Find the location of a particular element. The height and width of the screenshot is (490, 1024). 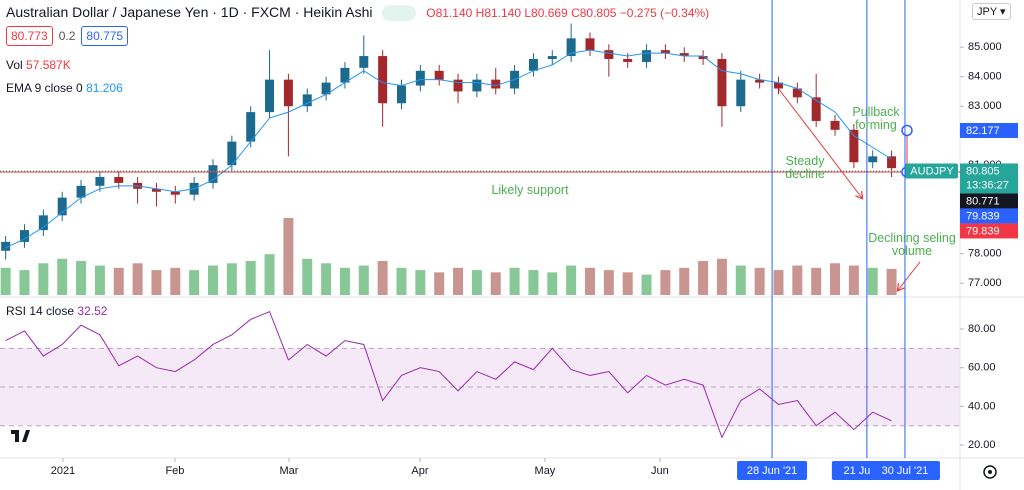

price-label: 80.805 is located at coordinates (983, 171).